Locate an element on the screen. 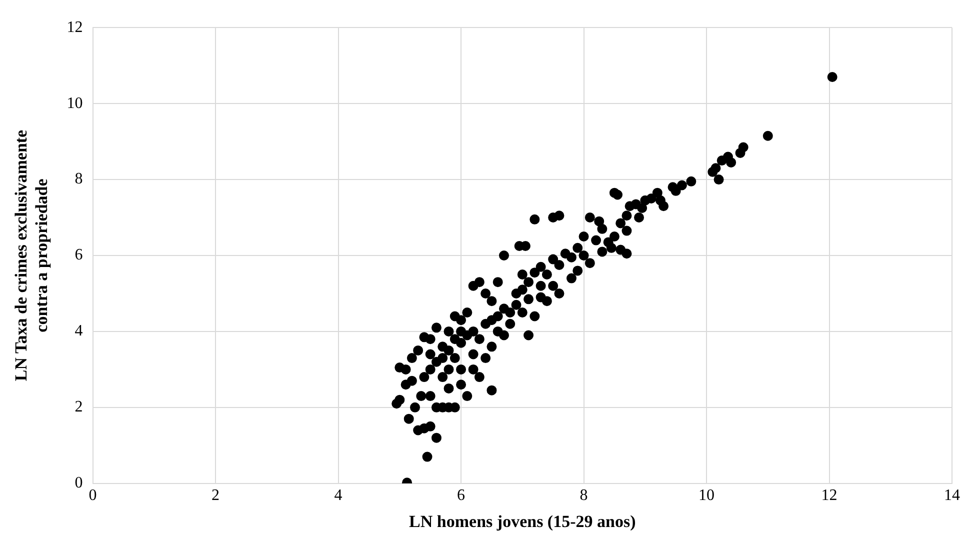 The width and height of the screenshot is (974, 545). x-tick-label: 10 is located at coordinates (706, 495).